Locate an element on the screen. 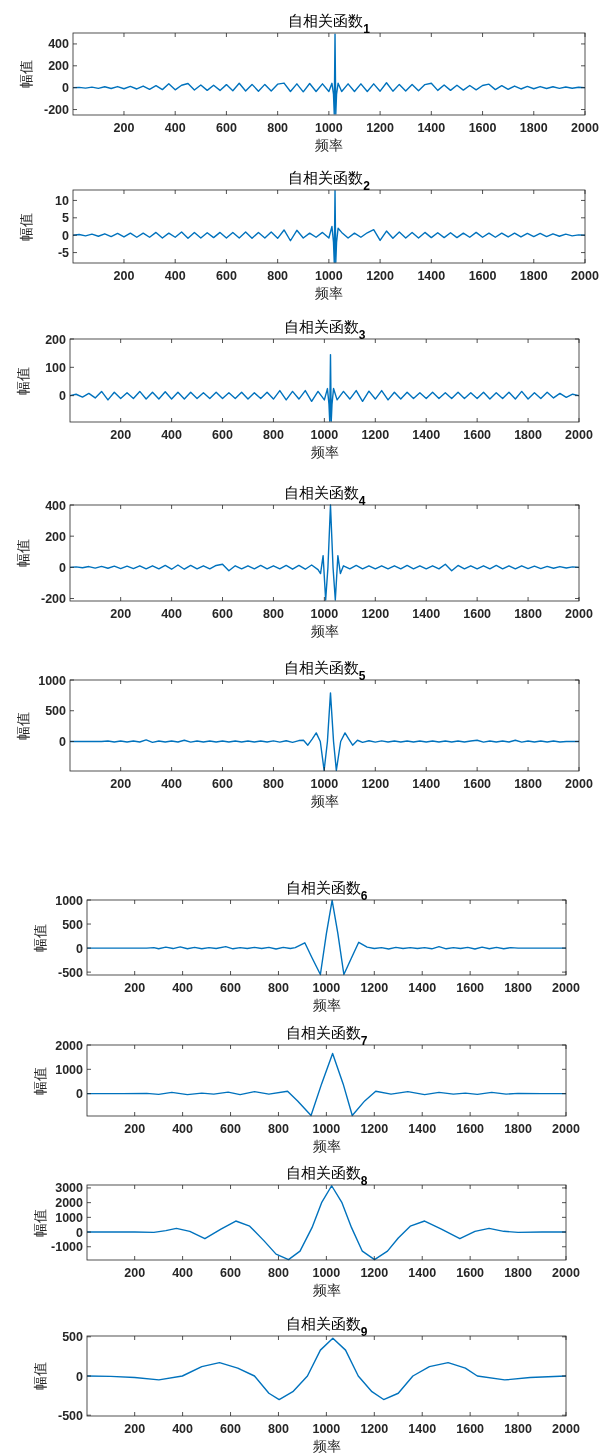 This screenshot has height=1455, width=611. chart-title: 自相关函数$_{2}$ is located at coordinates (329, 181).